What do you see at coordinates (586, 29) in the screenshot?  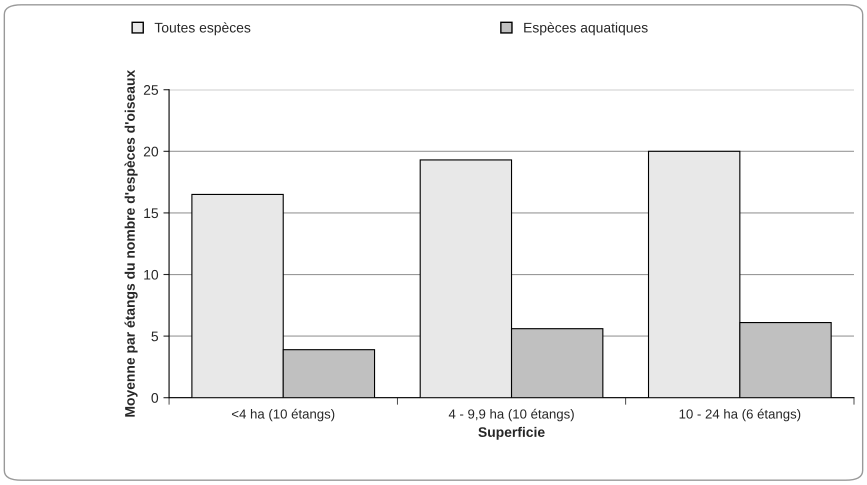 I see `legend-label: Espèces aquatiques` at bounding box center [586, 29].